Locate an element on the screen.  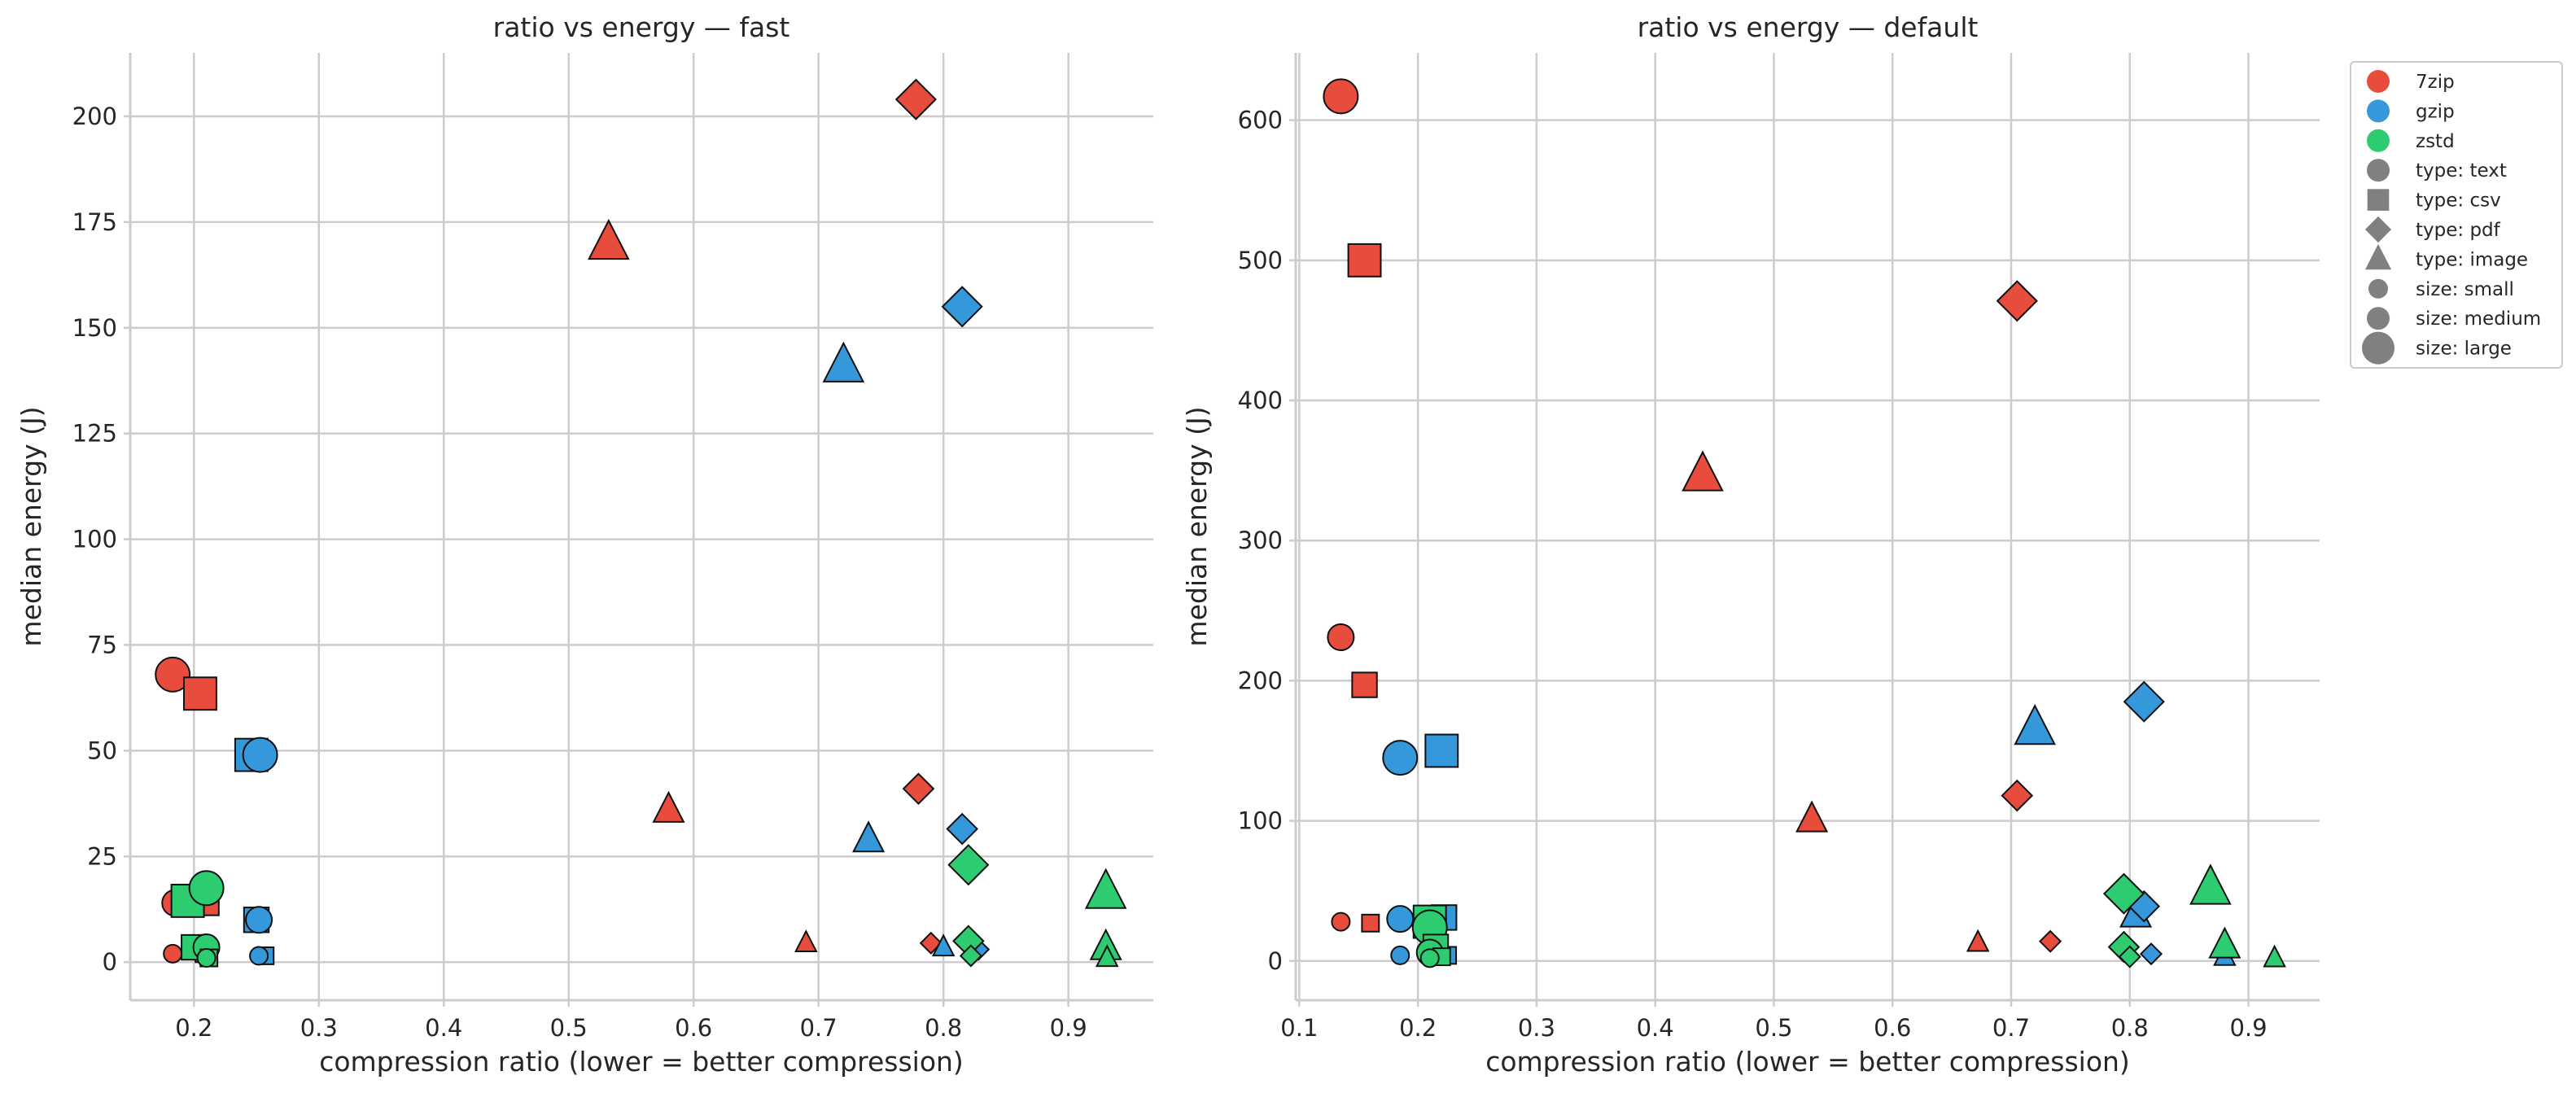
x-tick-label: 0.8 is located at coordinates (943, 1028).